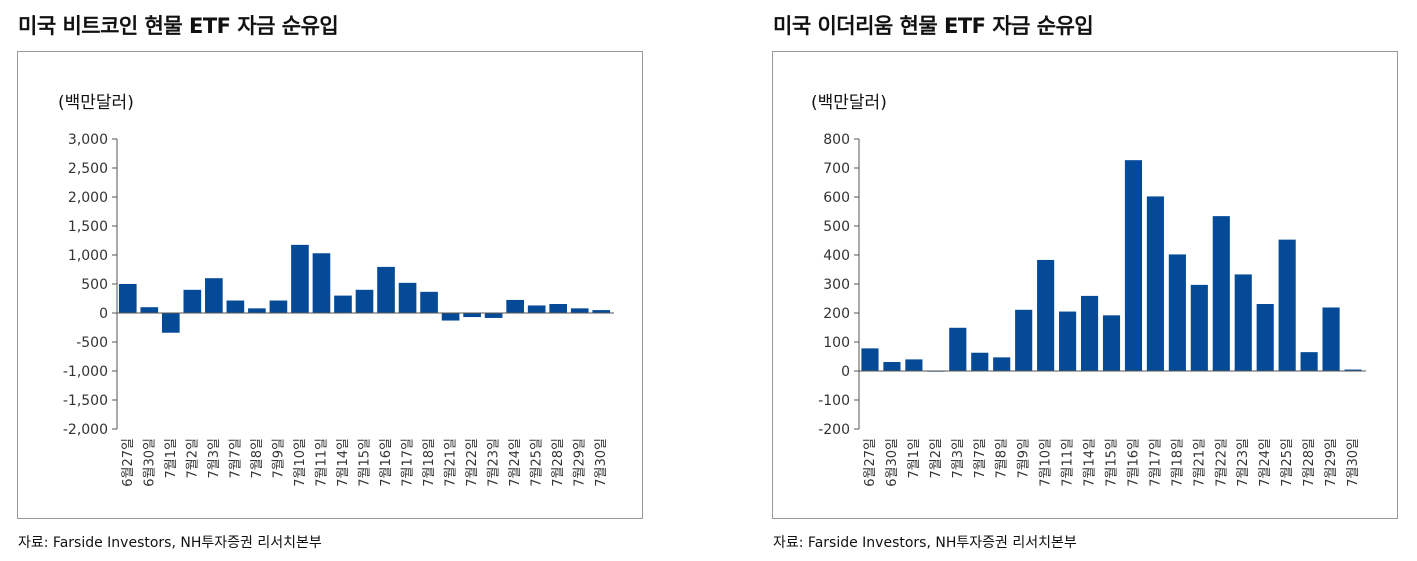 The width and height of the screenshot is (1417, 561). Describe the element at coordinates (178, 26) in the screenshot. I see `chart-title: 미국 비트코인 현물 ETF 자금 순유입` at that location.